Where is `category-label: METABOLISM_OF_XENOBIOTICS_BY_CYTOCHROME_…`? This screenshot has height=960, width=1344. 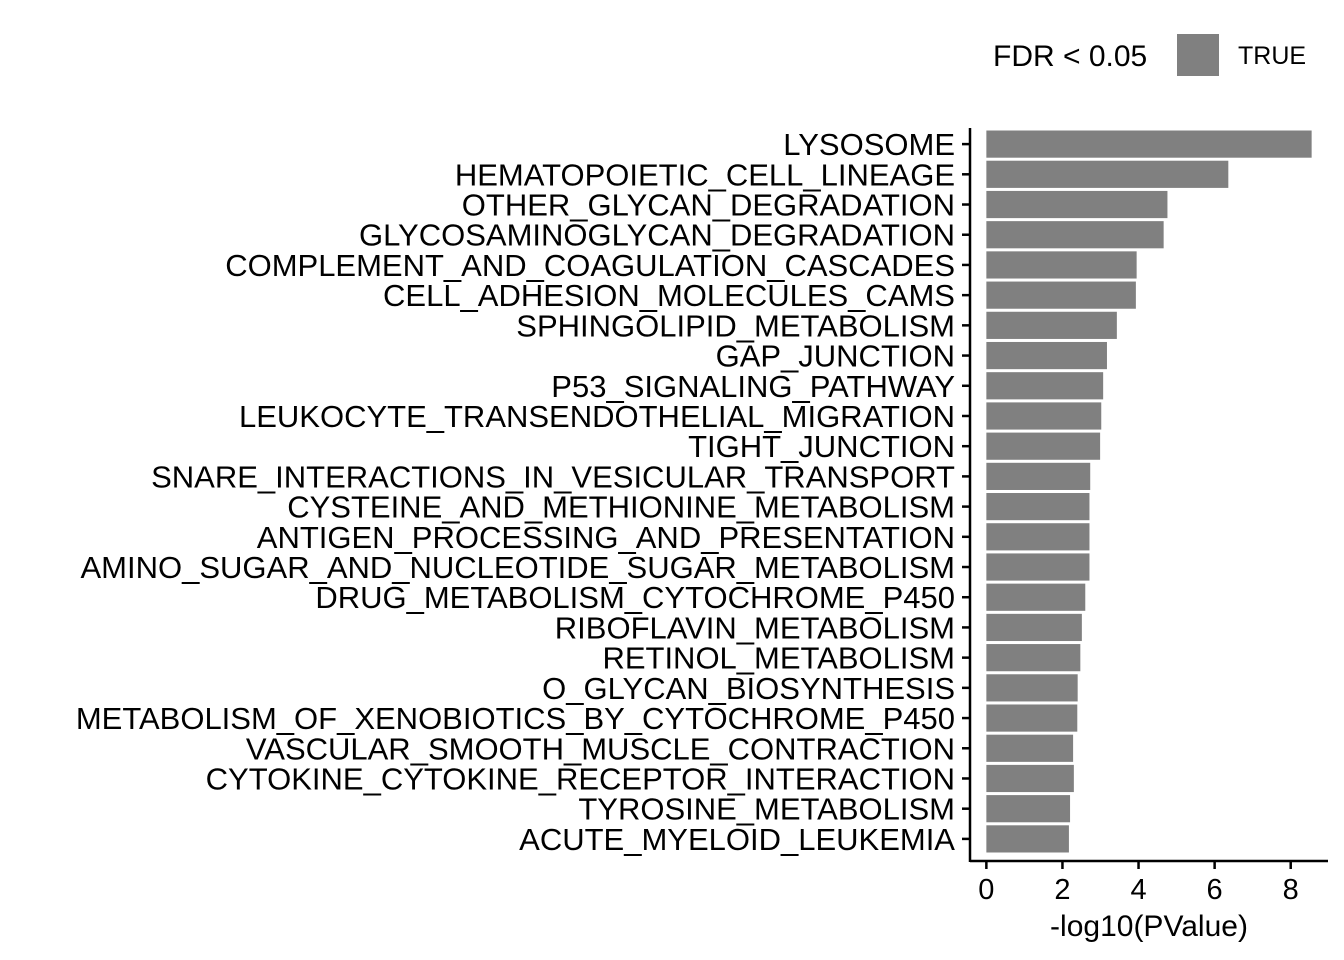 category-label: METABOLISM_OF_XENOBIOTICS_BY_CYTOCHROME_… is located at coordinates (515, 718).